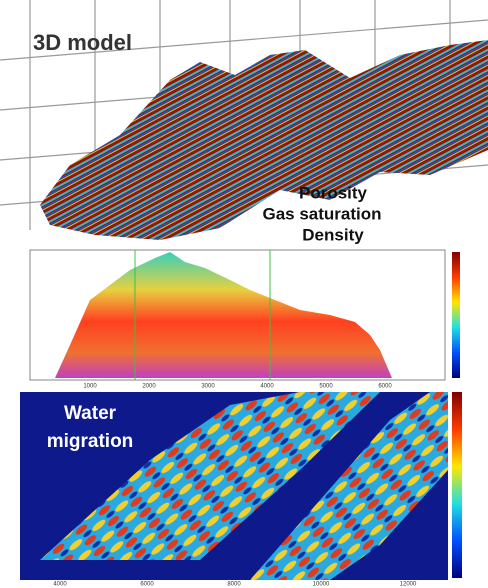 This screenshot has height=588, width=488. I want to click on x-tick-label: 8000, so click(234, 585).